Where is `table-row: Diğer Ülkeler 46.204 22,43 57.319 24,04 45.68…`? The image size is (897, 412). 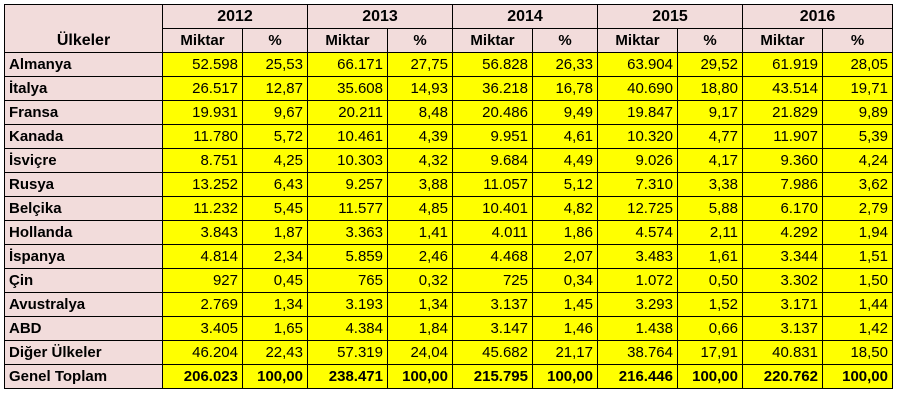 table-row: Diğer Ülkeler 46.204 22,43 57.319 24,04 45.68… is located at coordinates (448, 352).